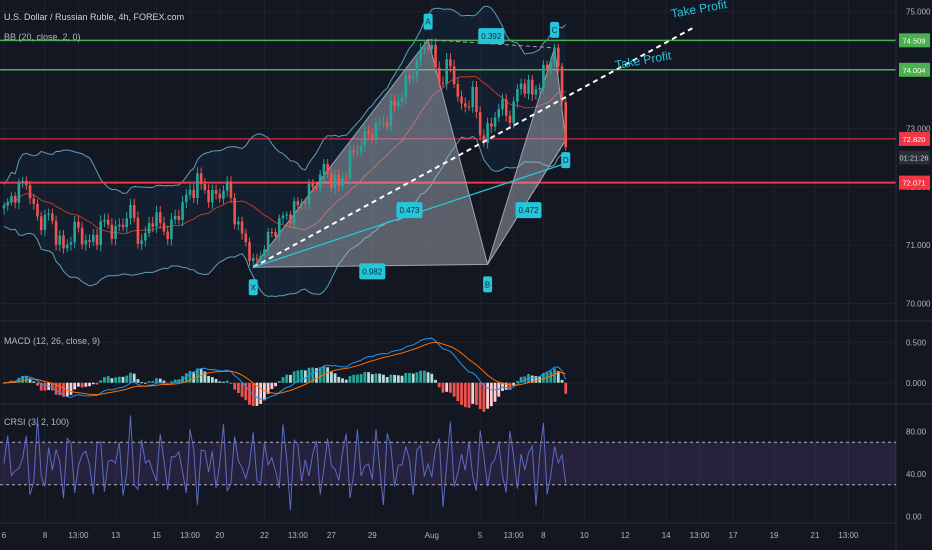 The height and width of the screenshot is (550, 932). What do you see at coordinates (555, 30) in the screenshot?
I see `pattern-point-label: C` at bounding box center [555, 30].